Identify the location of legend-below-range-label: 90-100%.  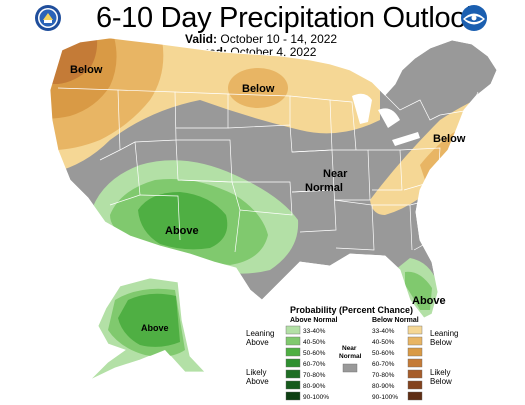
(385, 397).